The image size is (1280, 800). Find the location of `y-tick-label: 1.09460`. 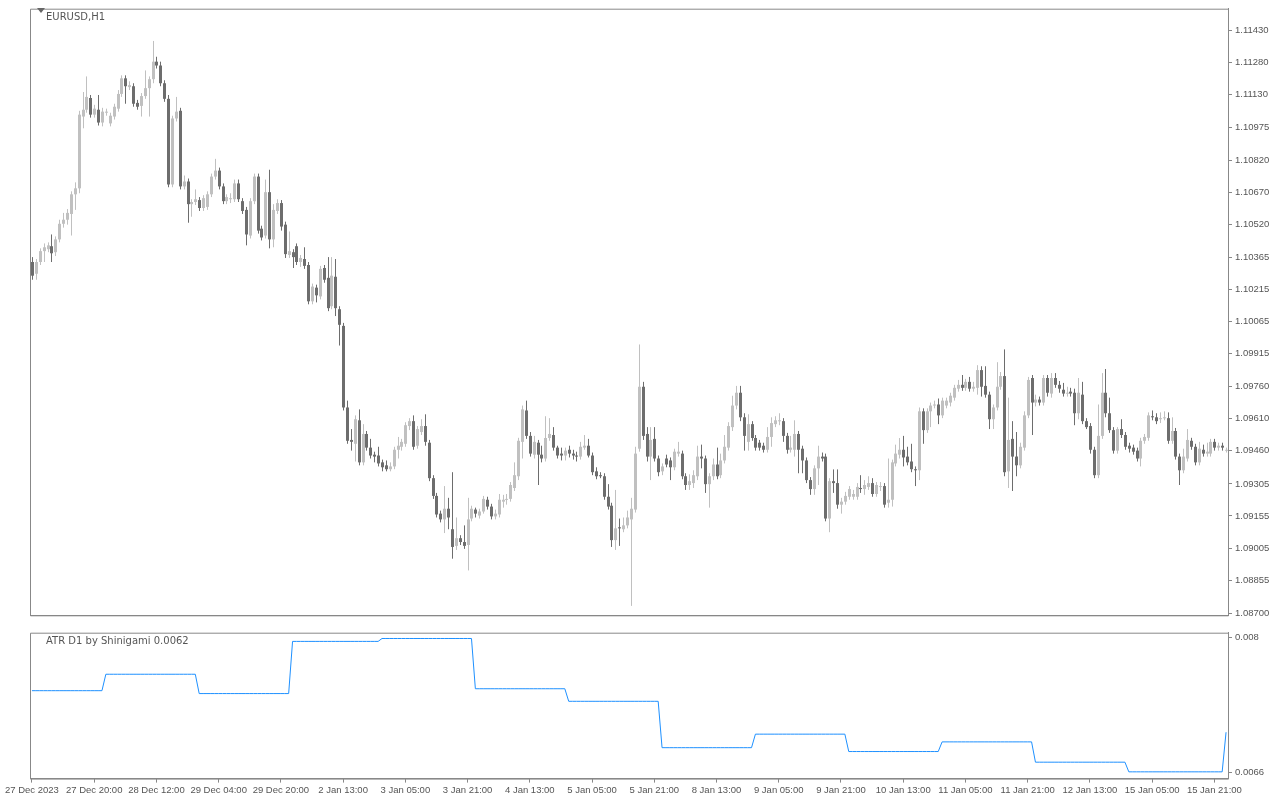

y-tick-label: 1.09460 is located at coordinates (1252, 450).